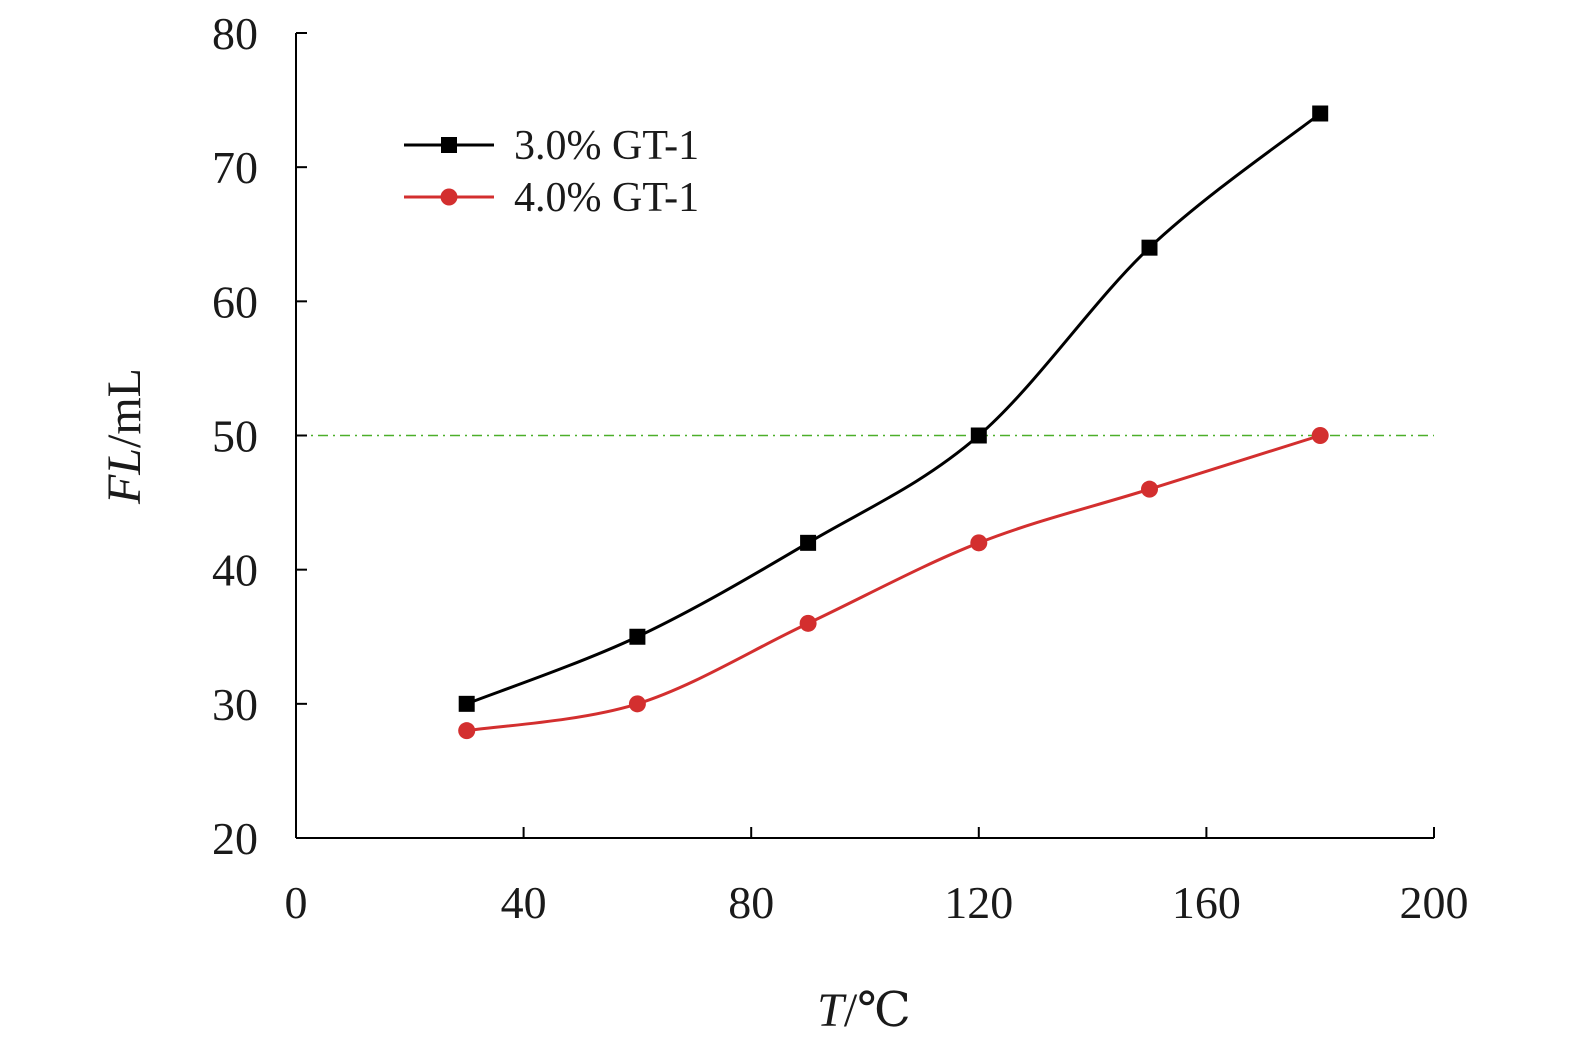 This screenshot has height=1050, width=1575. I want to click on y-tick-label: 80, so click(235, 33).